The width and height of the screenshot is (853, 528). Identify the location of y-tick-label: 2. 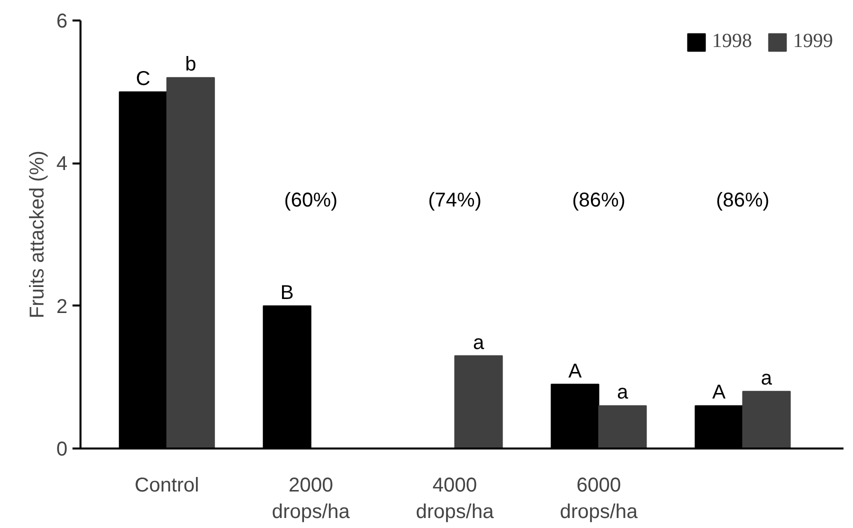
(62, 307).